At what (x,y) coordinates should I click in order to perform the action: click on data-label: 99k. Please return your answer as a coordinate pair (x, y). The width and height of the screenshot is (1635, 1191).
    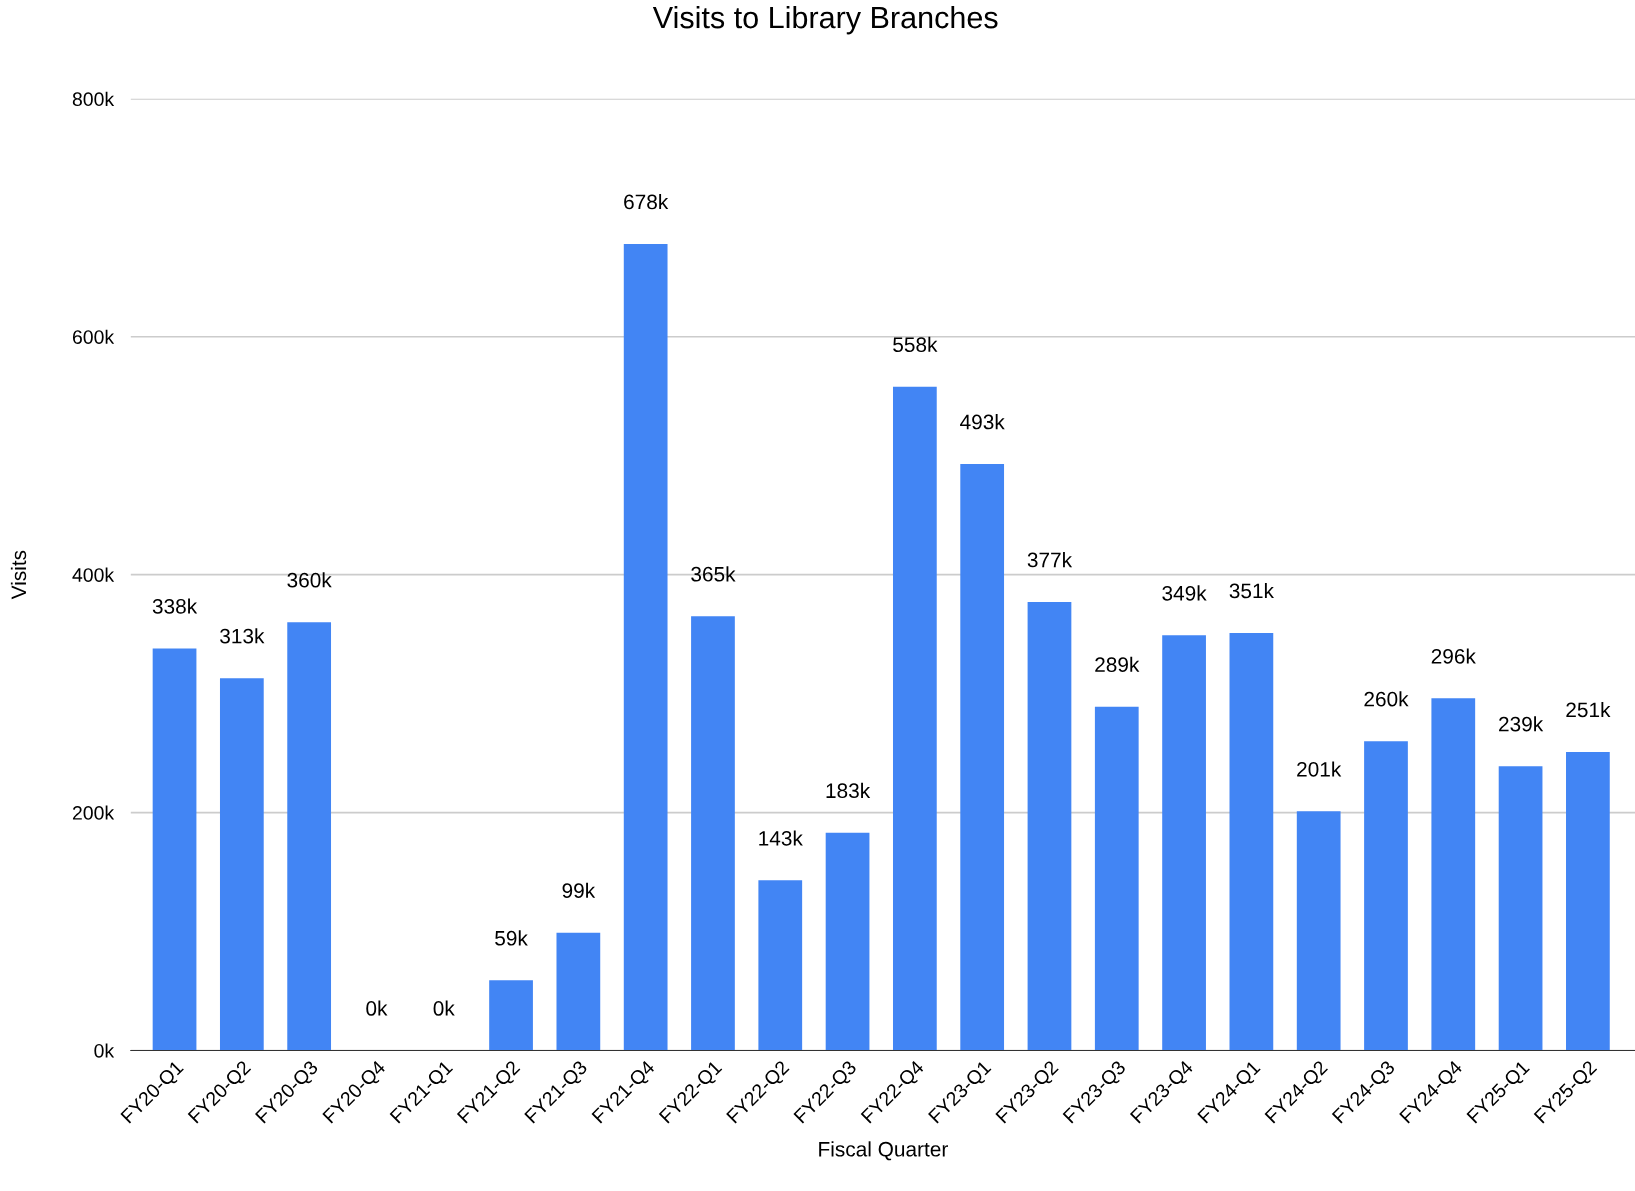
    Looking at the image, I should click on (579, 890).